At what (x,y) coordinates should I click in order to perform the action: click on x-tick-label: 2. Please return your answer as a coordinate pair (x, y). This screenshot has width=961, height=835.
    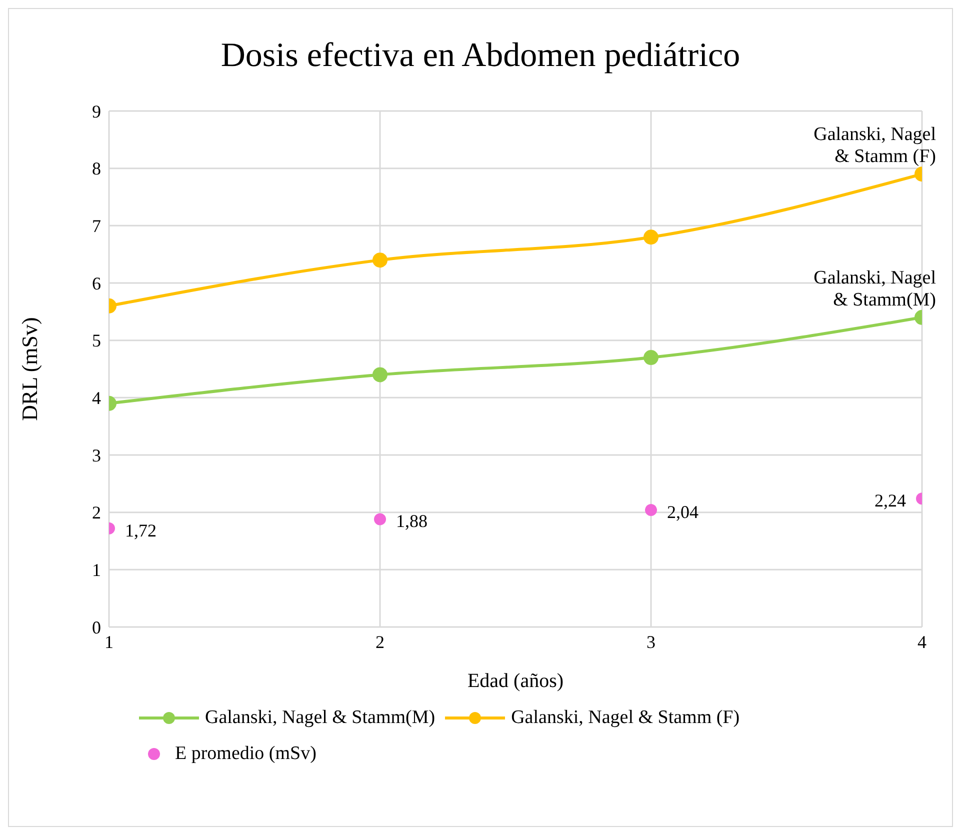
    Looking at the image, I should click on (380, 642).